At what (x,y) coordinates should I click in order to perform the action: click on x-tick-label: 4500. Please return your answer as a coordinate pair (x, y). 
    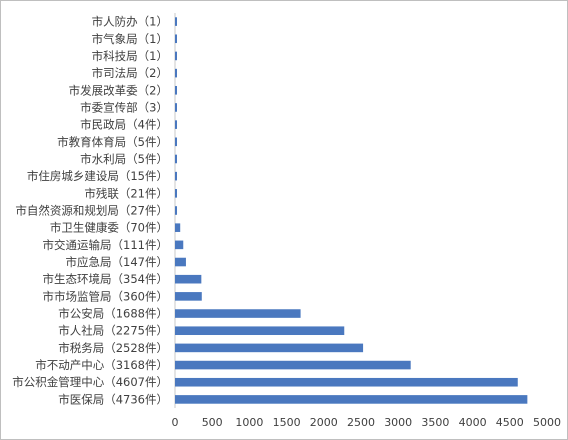
    Looking at the image, I should click on (510, 422).